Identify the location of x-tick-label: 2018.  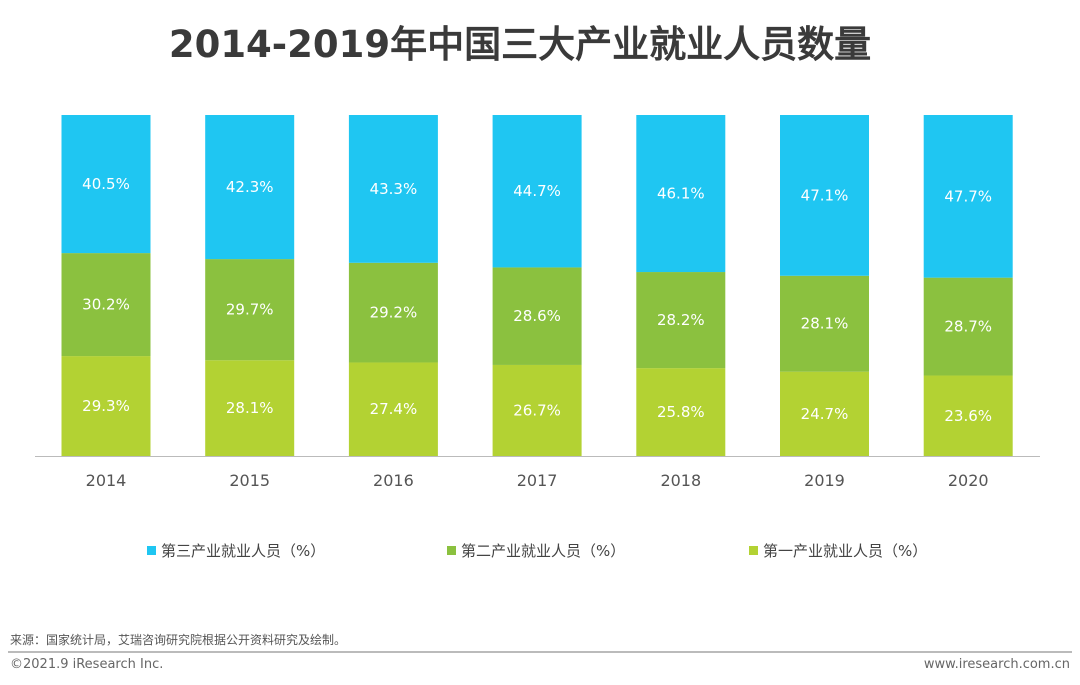
(680, 480).